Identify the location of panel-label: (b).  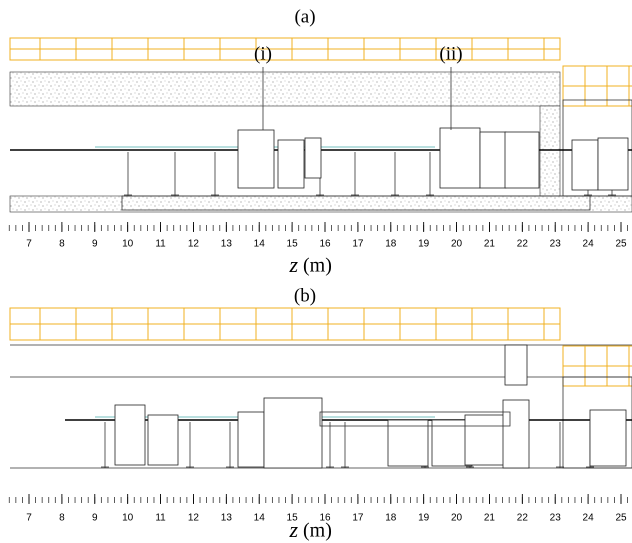
(305, 295).